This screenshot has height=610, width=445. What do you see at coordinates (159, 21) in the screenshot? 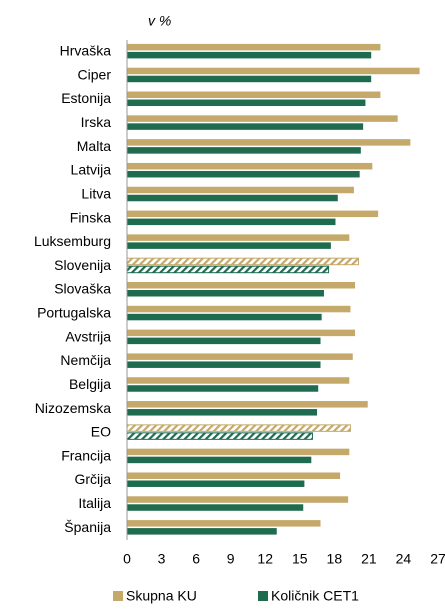
I see `unit-label: v %` at bounding box center [159, 21].